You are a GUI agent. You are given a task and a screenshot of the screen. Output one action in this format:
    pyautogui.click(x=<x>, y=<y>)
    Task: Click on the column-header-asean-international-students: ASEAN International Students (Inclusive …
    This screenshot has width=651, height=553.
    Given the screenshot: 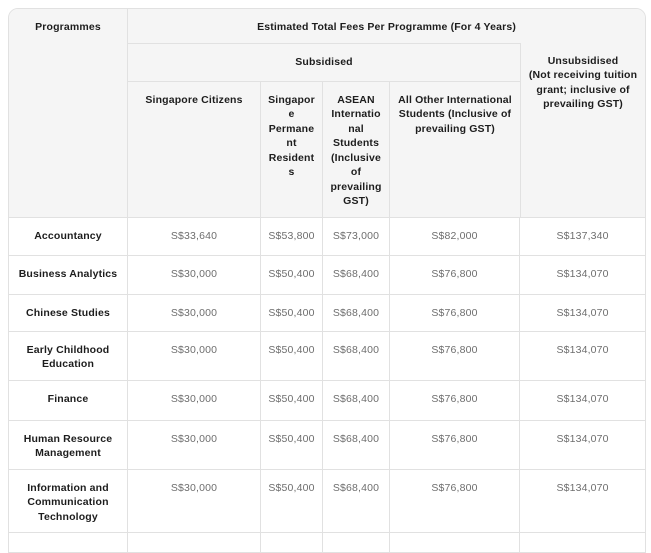 What is the action you would take?
    pyautogui.click(x=356, y=149)
    